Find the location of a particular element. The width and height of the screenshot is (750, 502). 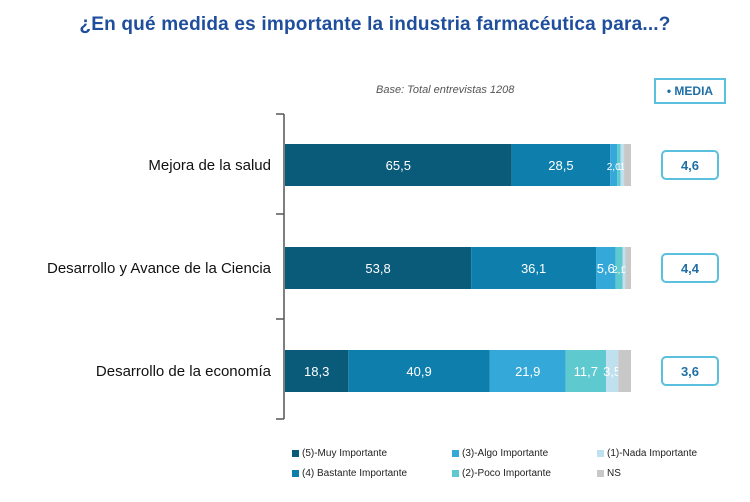

legend-label: (1)-Nada Importante is located at coordinates (652, 453).